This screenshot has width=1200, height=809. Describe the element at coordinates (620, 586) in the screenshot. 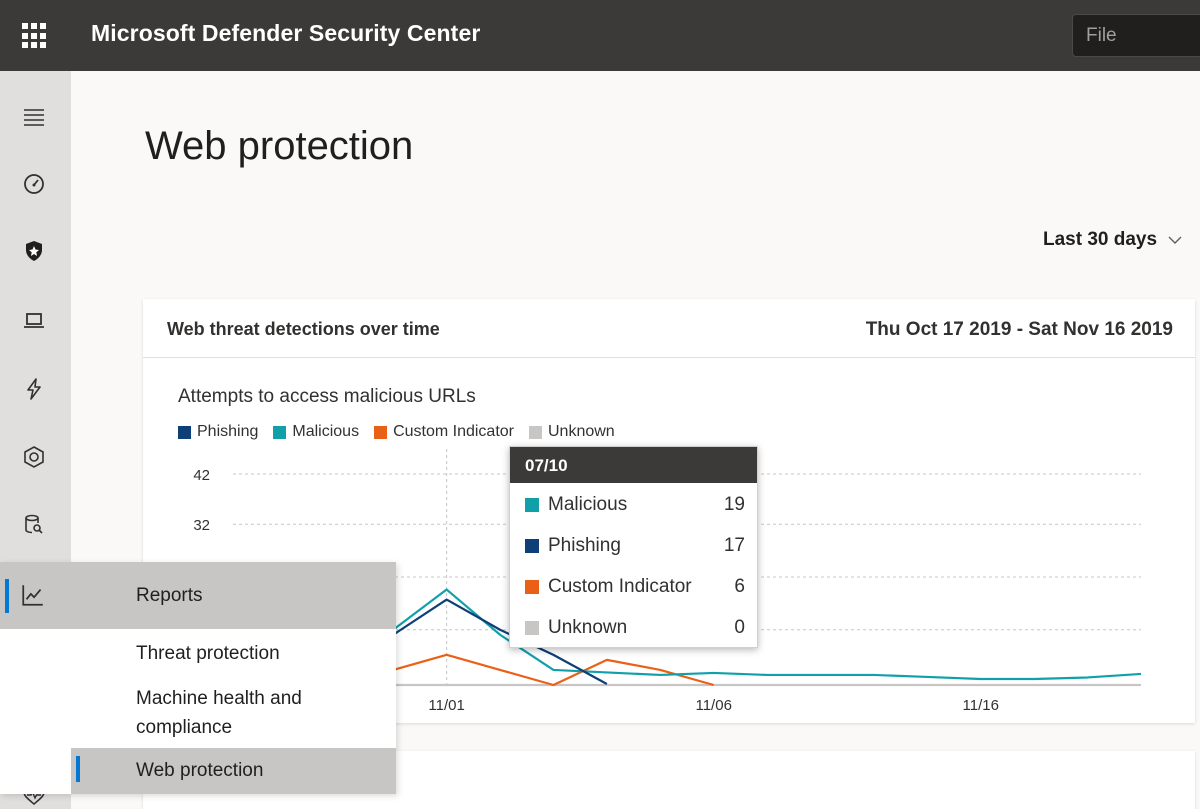

I see `tooltip-label: Custom Indicator` at that location.